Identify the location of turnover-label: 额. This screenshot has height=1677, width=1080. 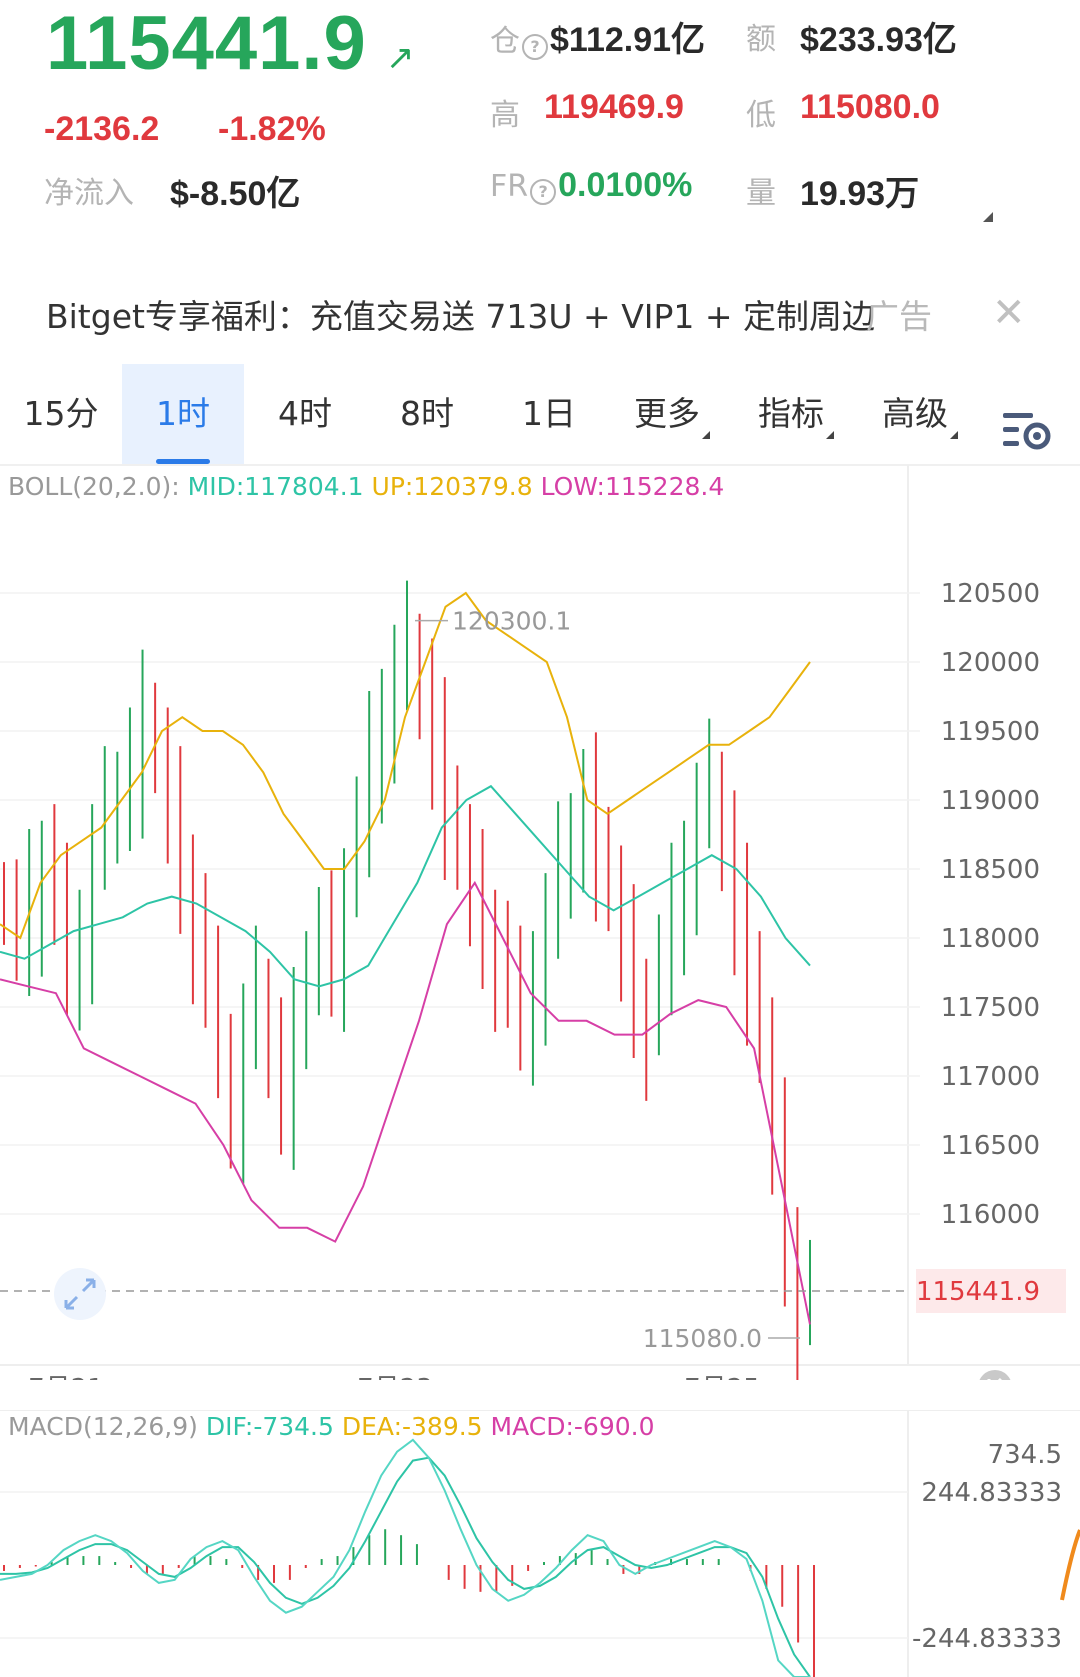
(761, 39).